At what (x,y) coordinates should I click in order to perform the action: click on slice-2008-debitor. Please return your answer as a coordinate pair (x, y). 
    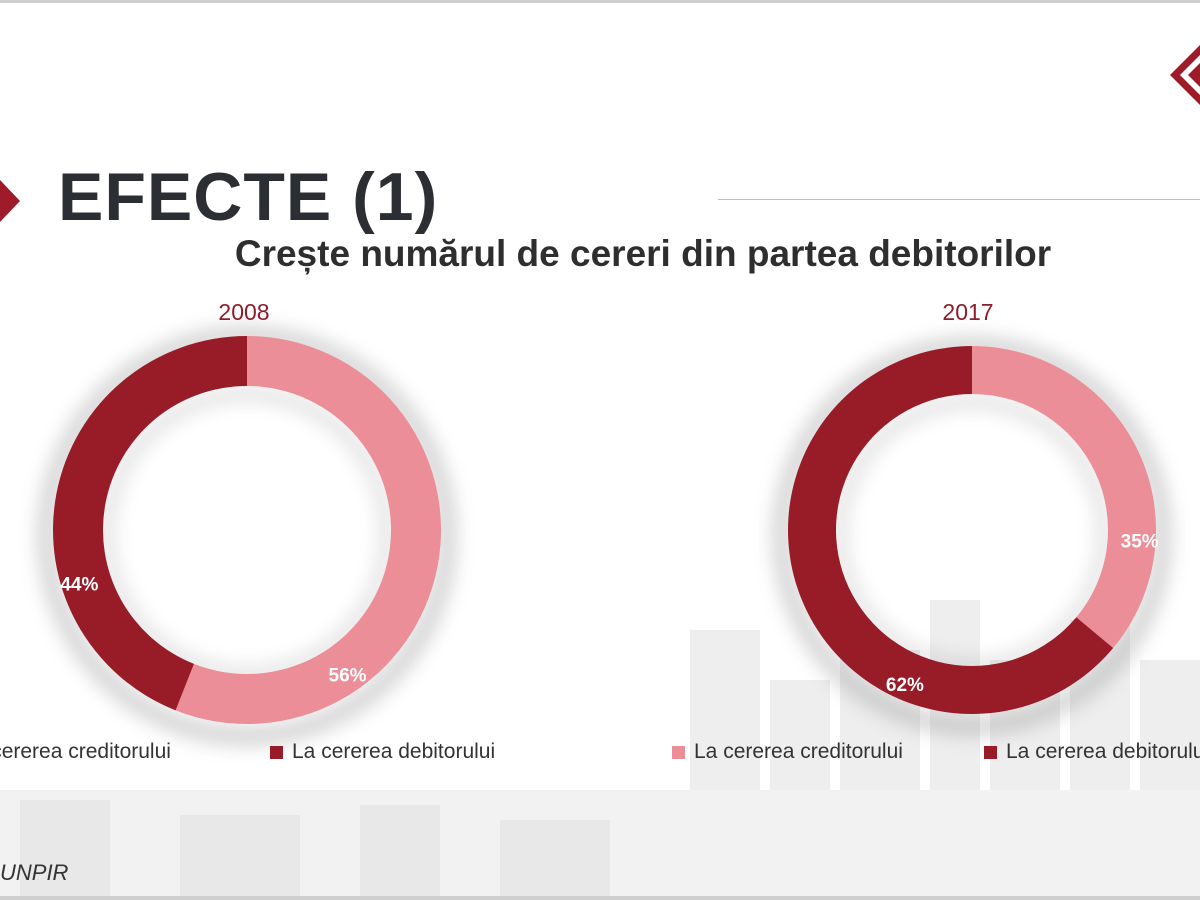
    Looking at the image, I should click on (150, 523).